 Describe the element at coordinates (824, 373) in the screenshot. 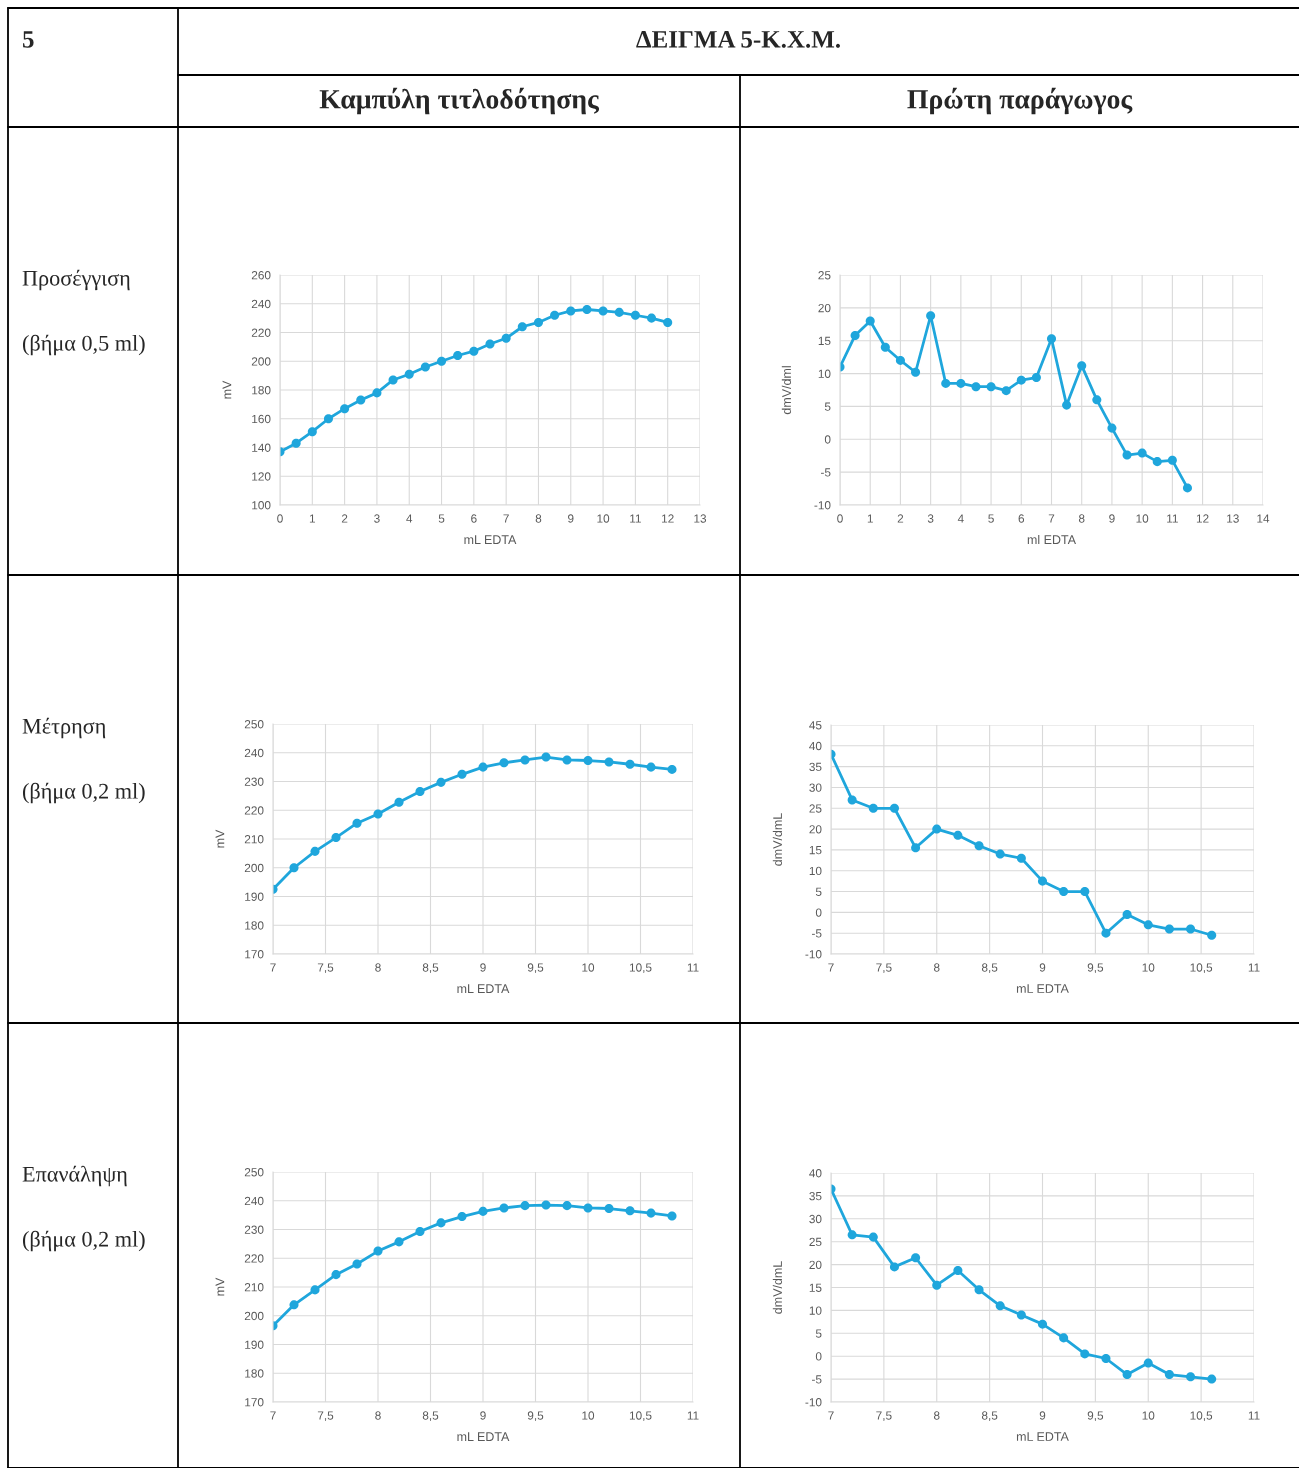

I see `y-tick-label: 10` at that location.